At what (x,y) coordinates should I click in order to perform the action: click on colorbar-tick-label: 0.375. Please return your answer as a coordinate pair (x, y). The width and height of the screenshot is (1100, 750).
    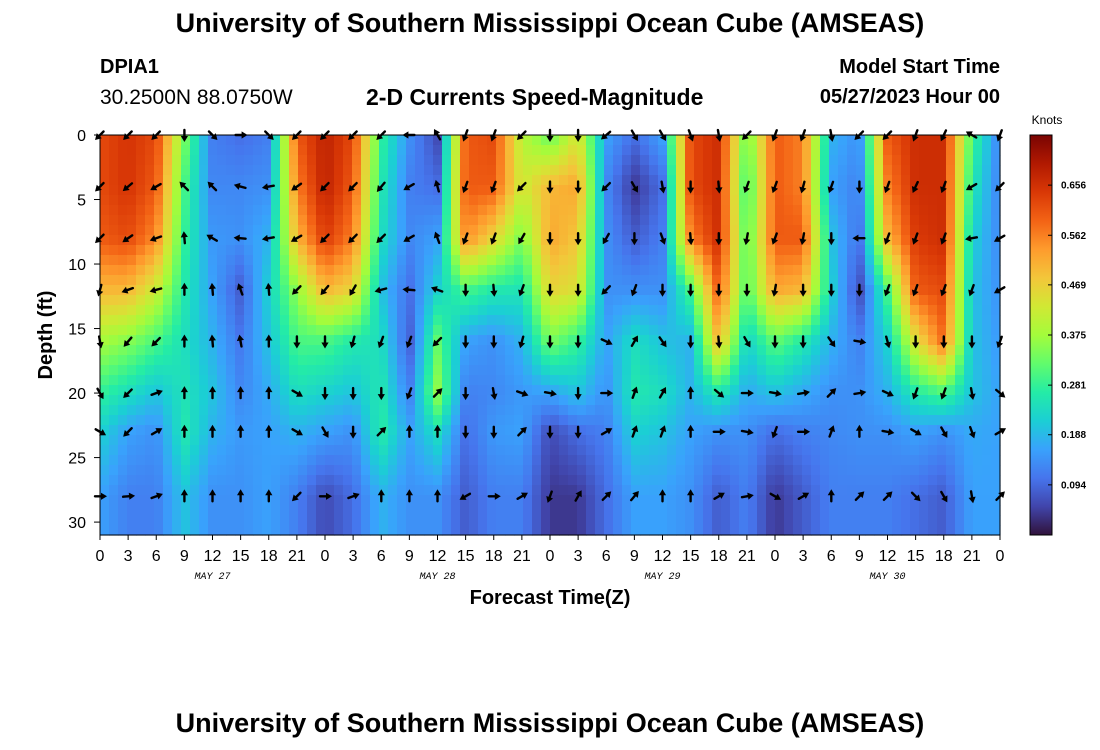
    Looking at the image, I should click on (1073, 336).